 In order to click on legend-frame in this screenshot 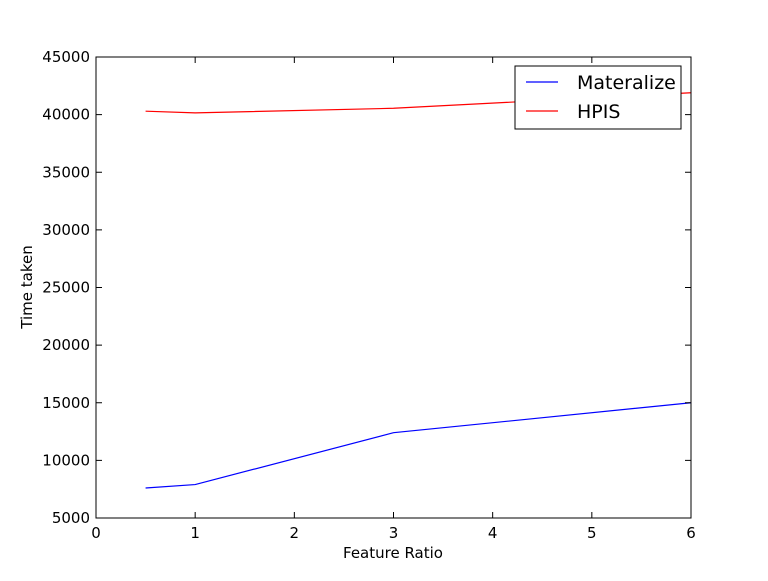, I will do `click(598, 97)`.